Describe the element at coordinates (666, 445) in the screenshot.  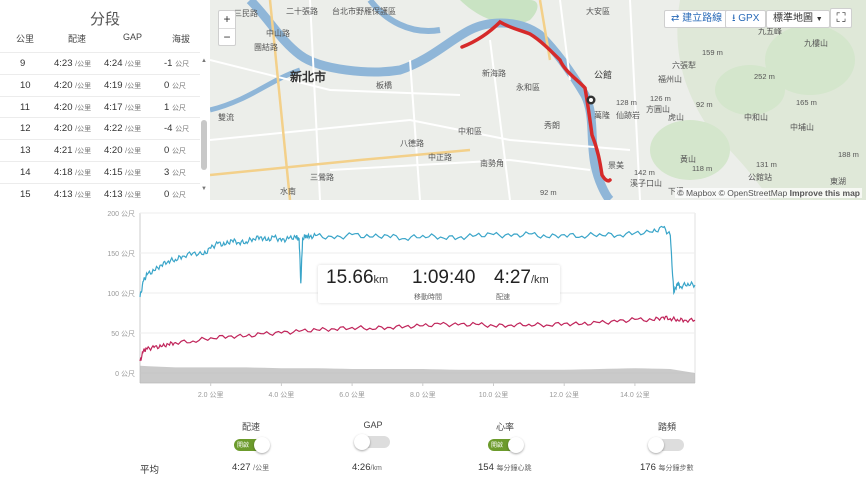
I see `toggle-cadence-switch` at that location.